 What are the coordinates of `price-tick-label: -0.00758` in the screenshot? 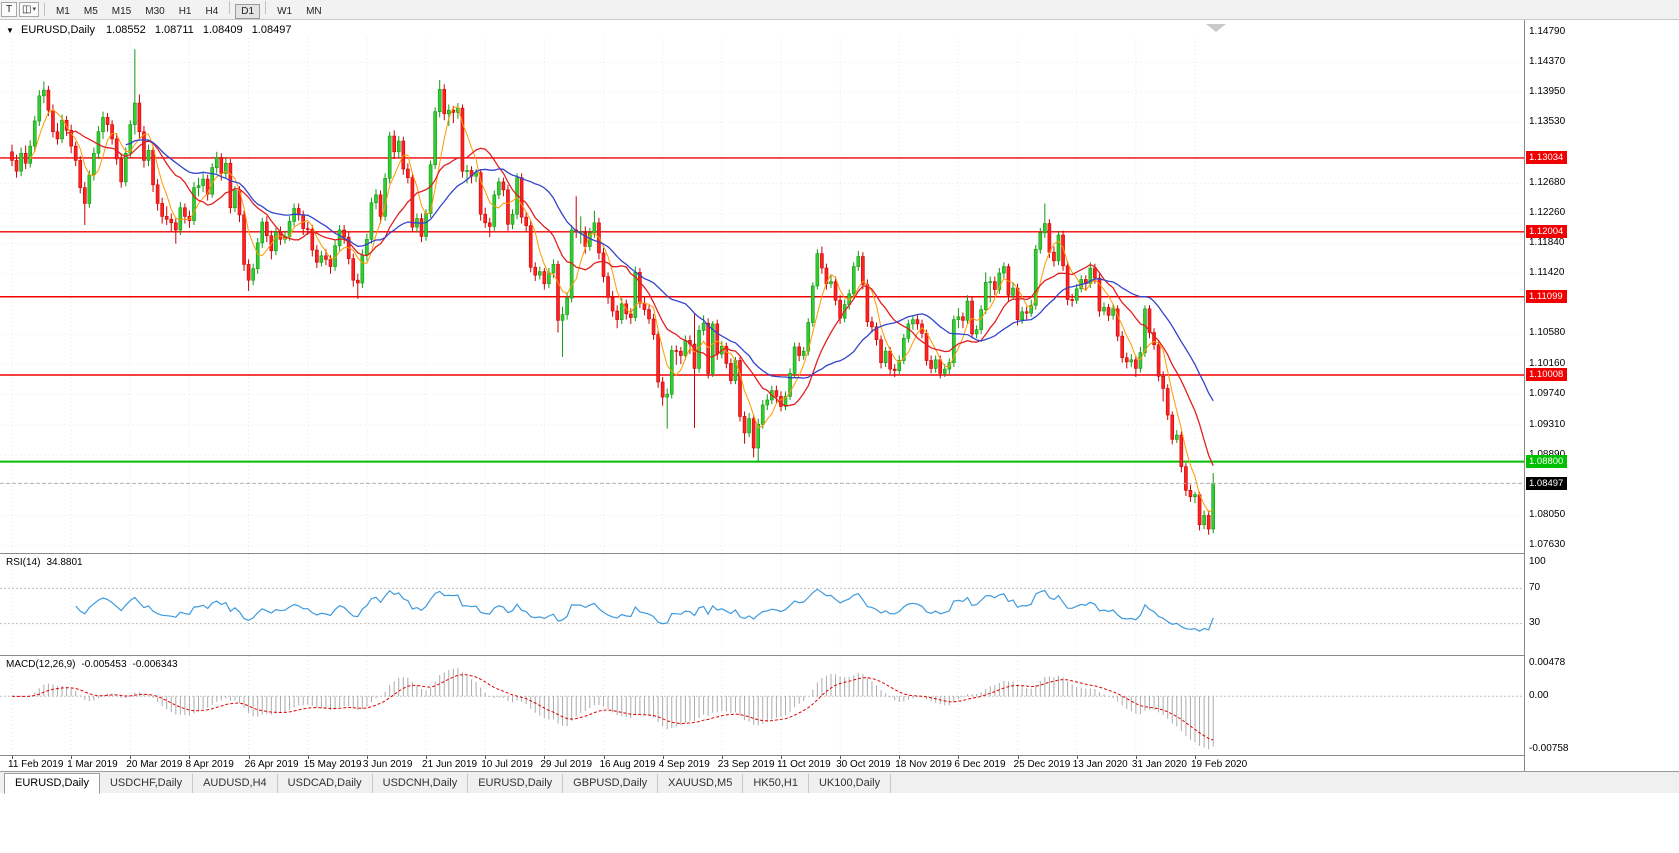 It's located at (1549, 748).